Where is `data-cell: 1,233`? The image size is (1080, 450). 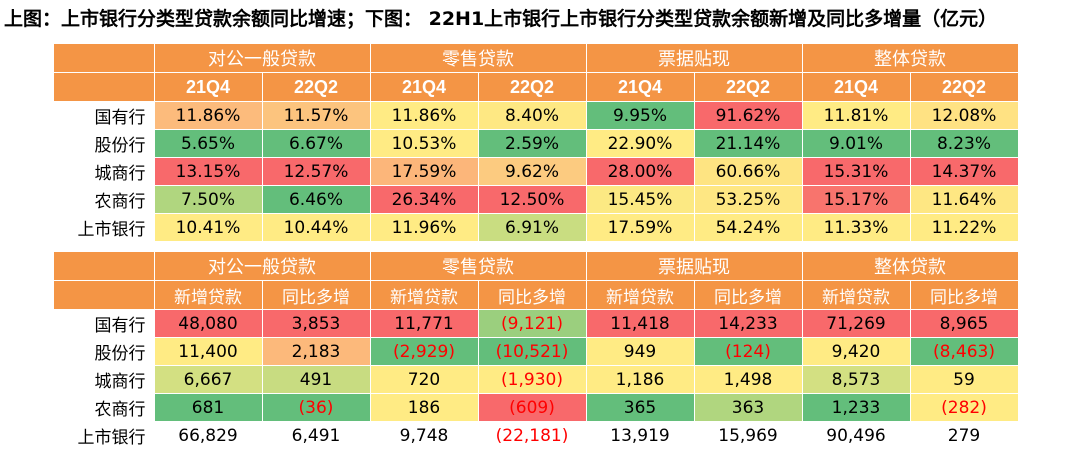
data-cell: 1,233 is located at coordinates (856, 407).